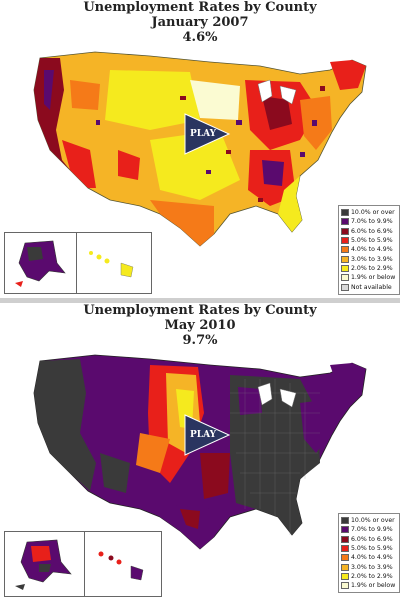 The width and height of the screenshot is (400, 601). I want to click on national-rate-2007: 4.6%, so click(200, 37).